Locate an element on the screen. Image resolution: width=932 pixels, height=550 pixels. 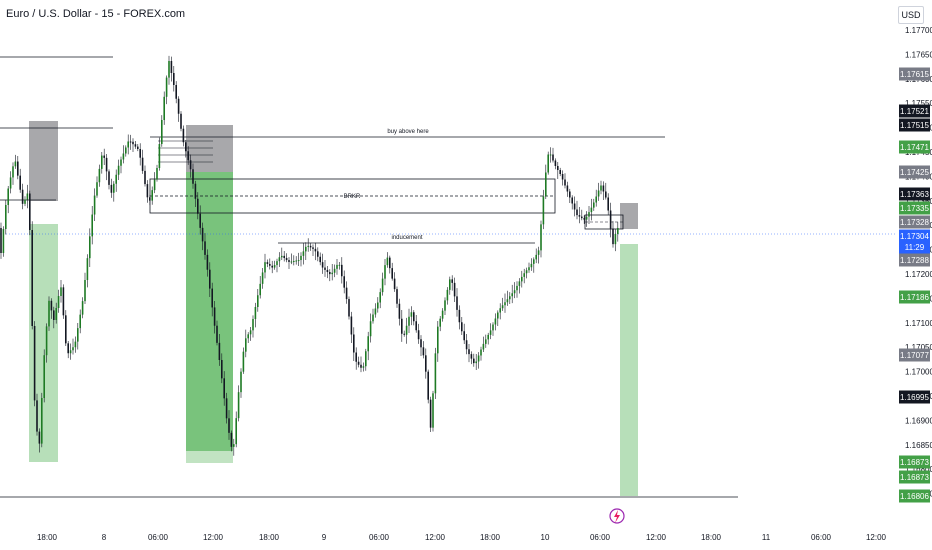
price-label: 1.16873 is located at coordinates (914, 477).